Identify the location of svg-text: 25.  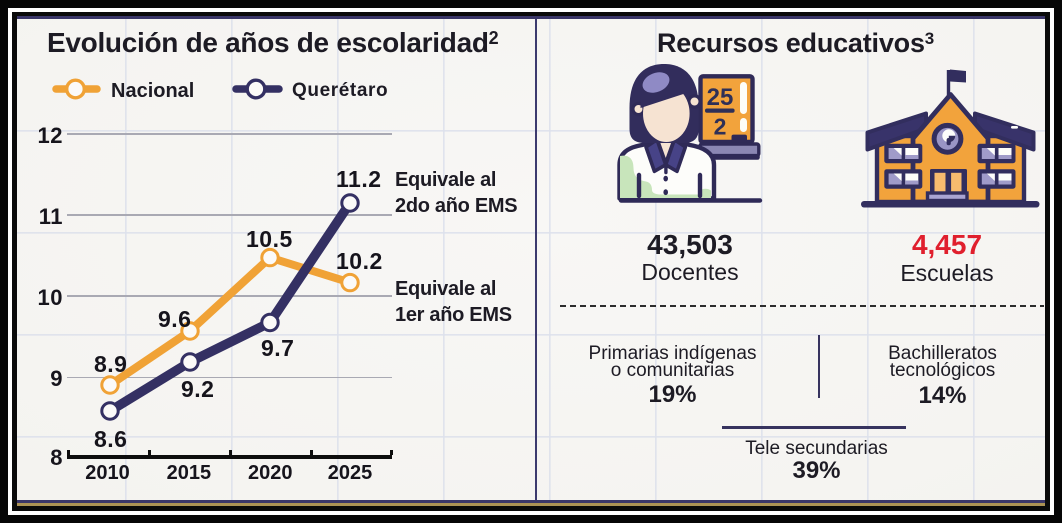
(720, 97).